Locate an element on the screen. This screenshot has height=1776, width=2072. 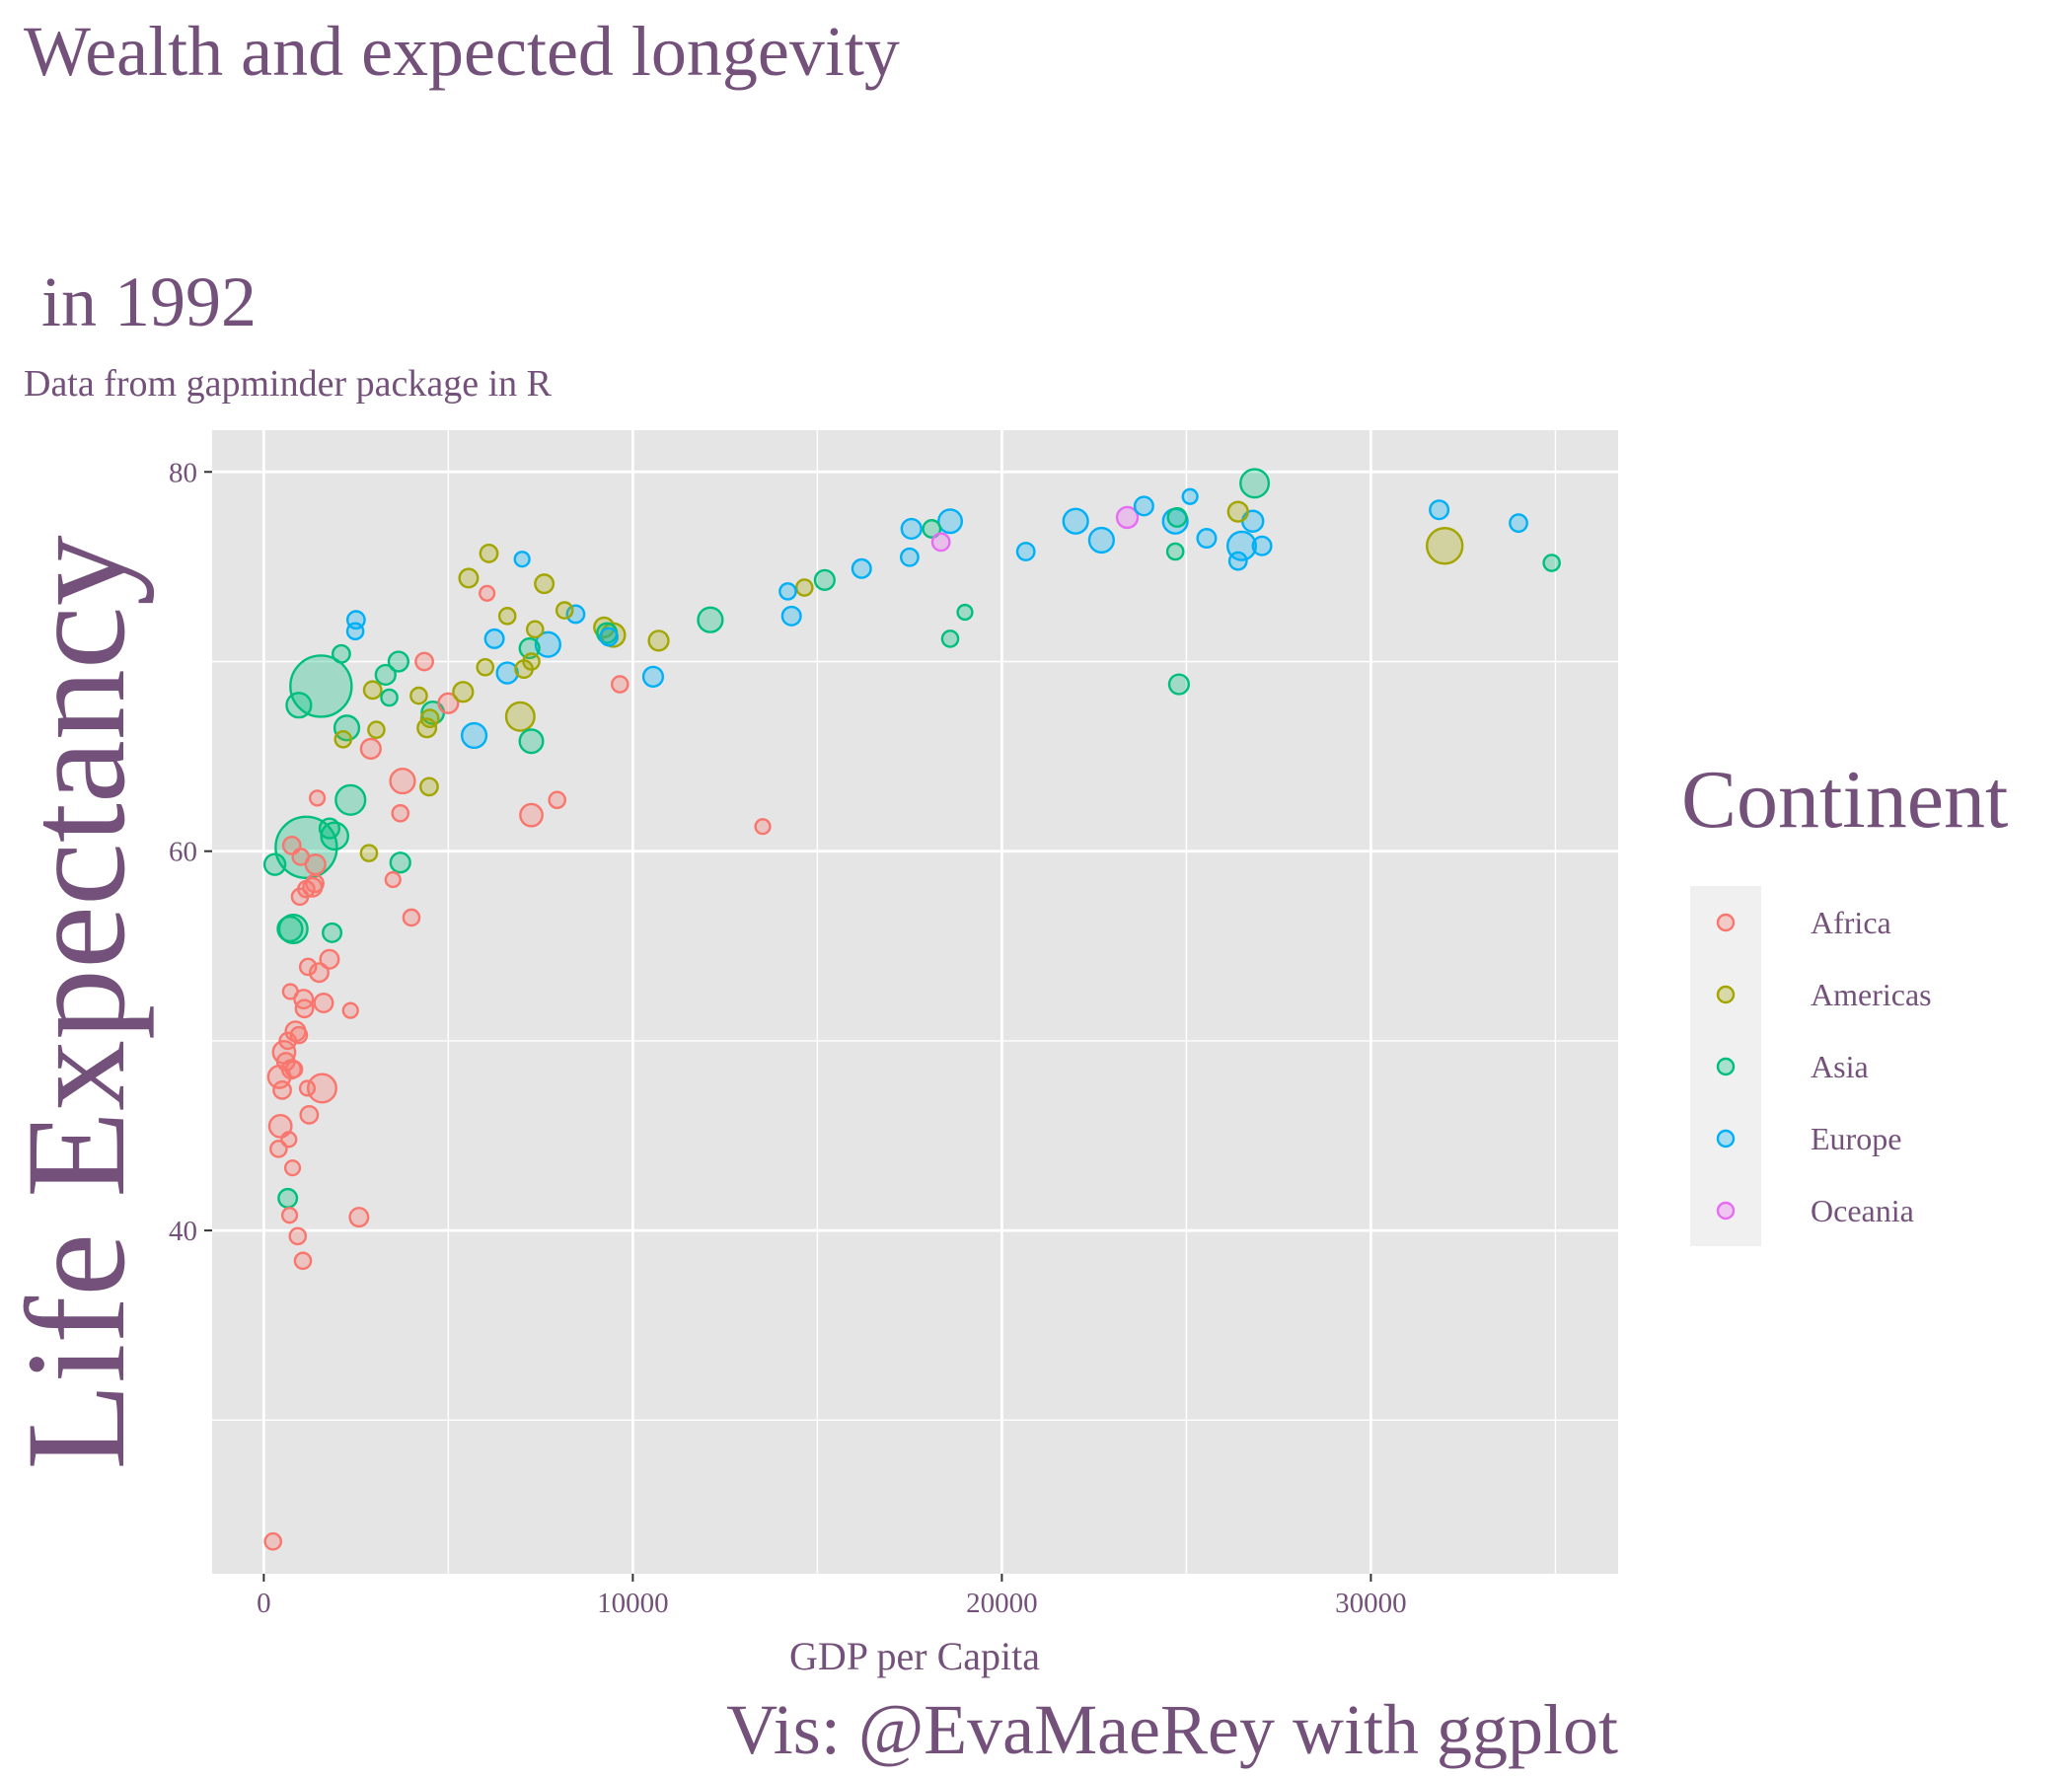
legend-key-americas is located at coordinates (1726, 995).